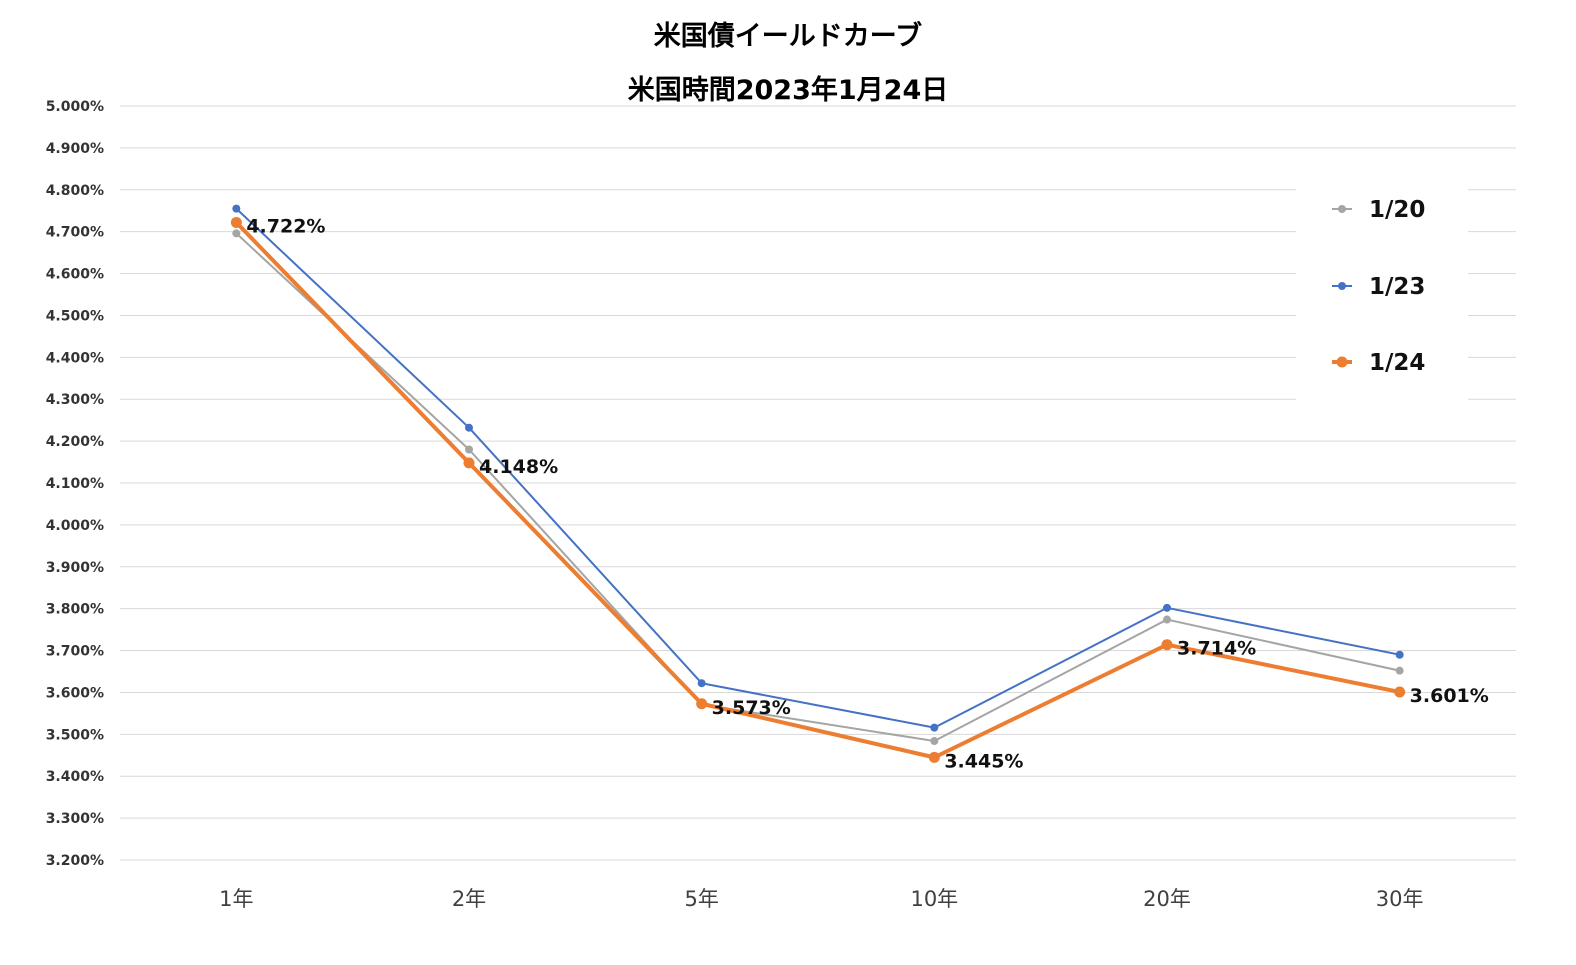 This screenshot has width=1576, height=965. Describe the element at coordinates (75, 735) in the screenshot. I see `y-tick-label: 3.500%` at that location.